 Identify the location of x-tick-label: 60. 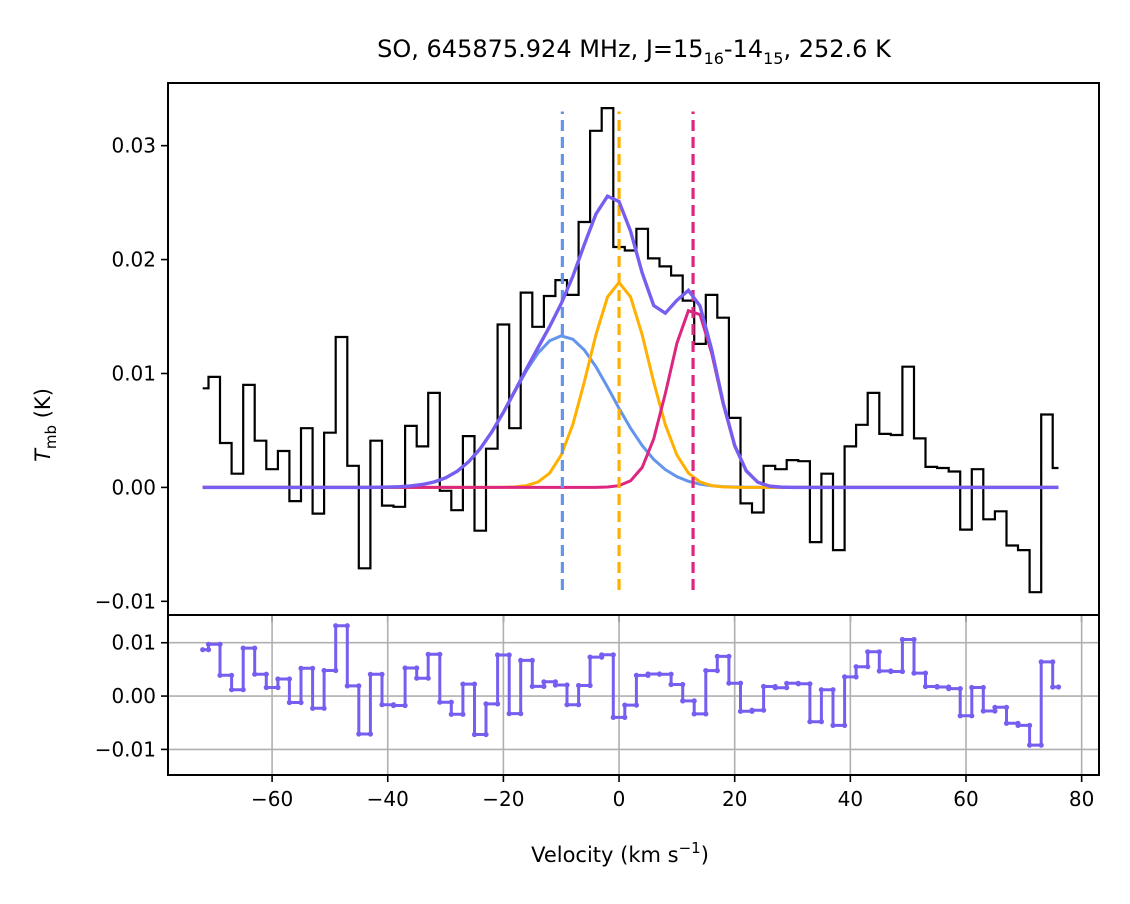
(965, 799).